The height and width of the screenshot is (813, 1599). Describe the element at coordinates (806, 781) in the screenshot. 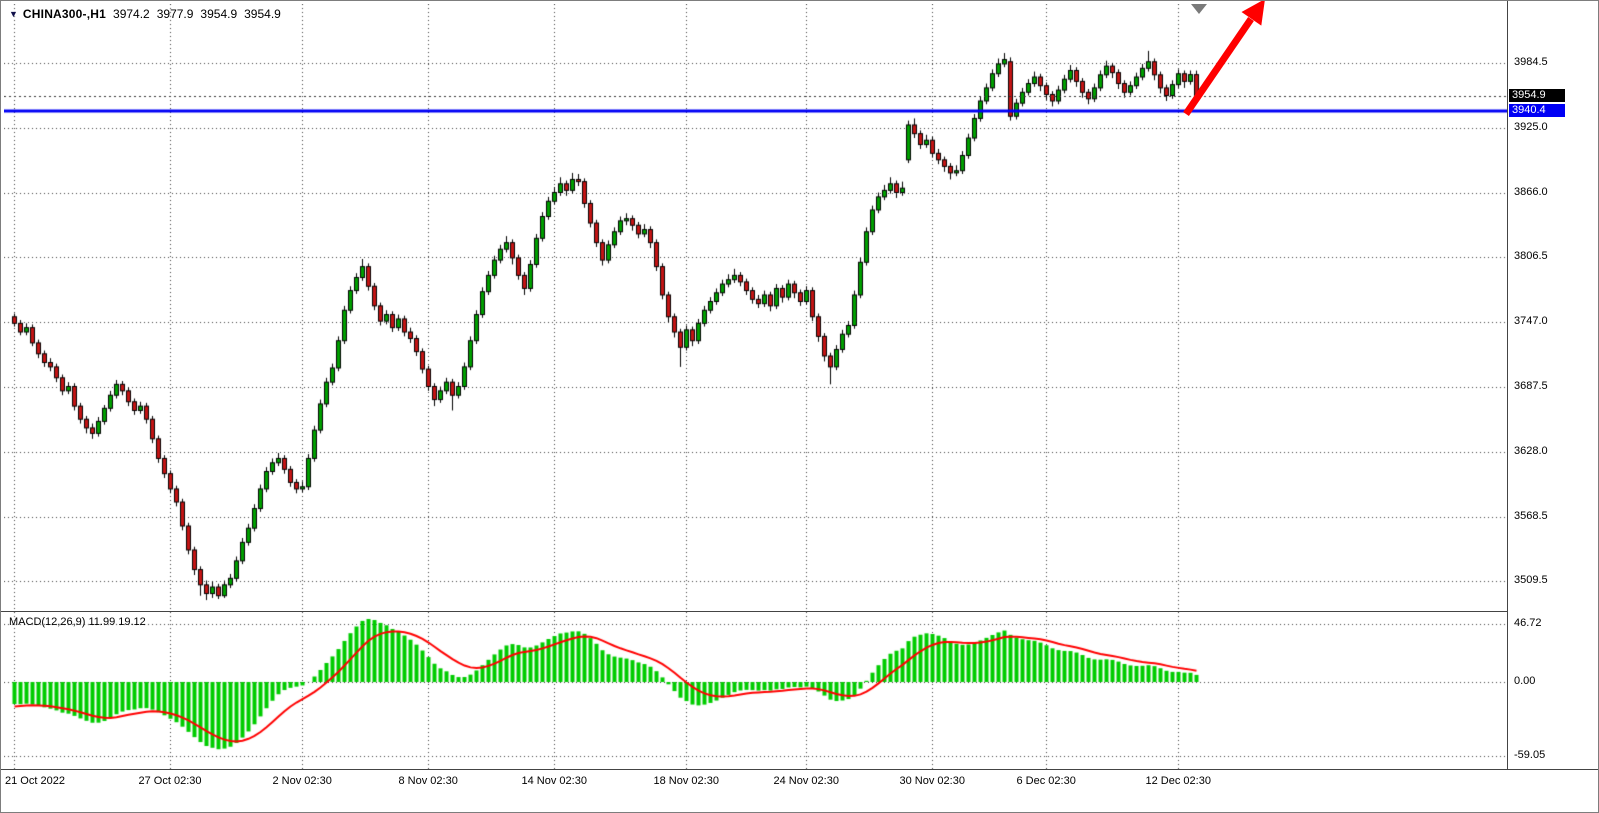

I see `time-axis-label: 24 Nov 02:30` at that location.